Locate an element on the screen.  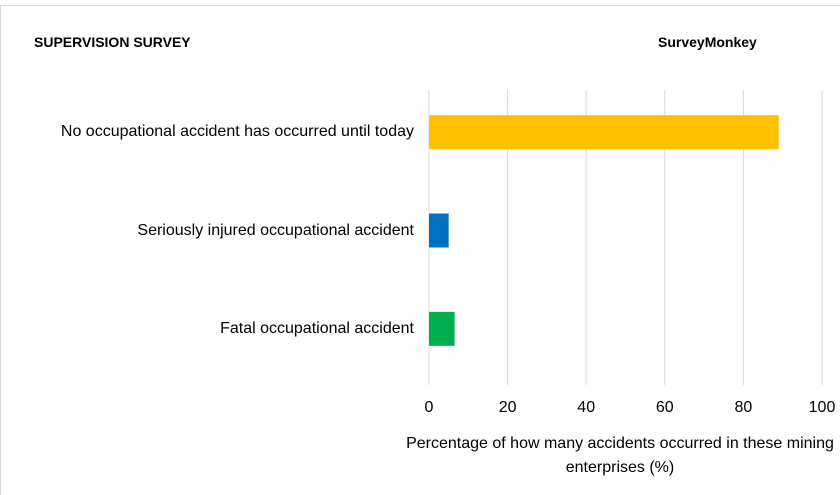
x-tick-label: 80 is located at coordinates (743, 407).